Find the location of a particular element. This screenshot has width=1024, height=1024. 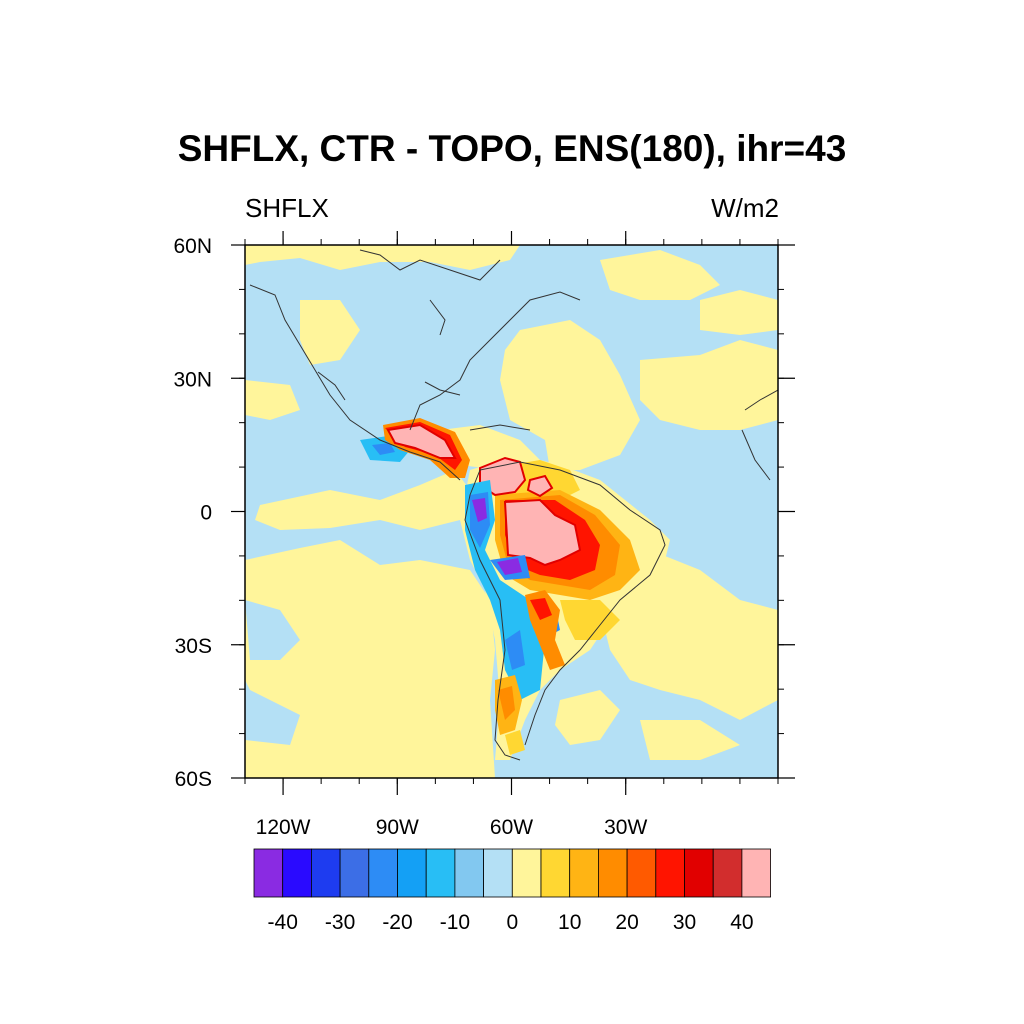

colorbar-label: -30 is located at coordinates (340, 922).